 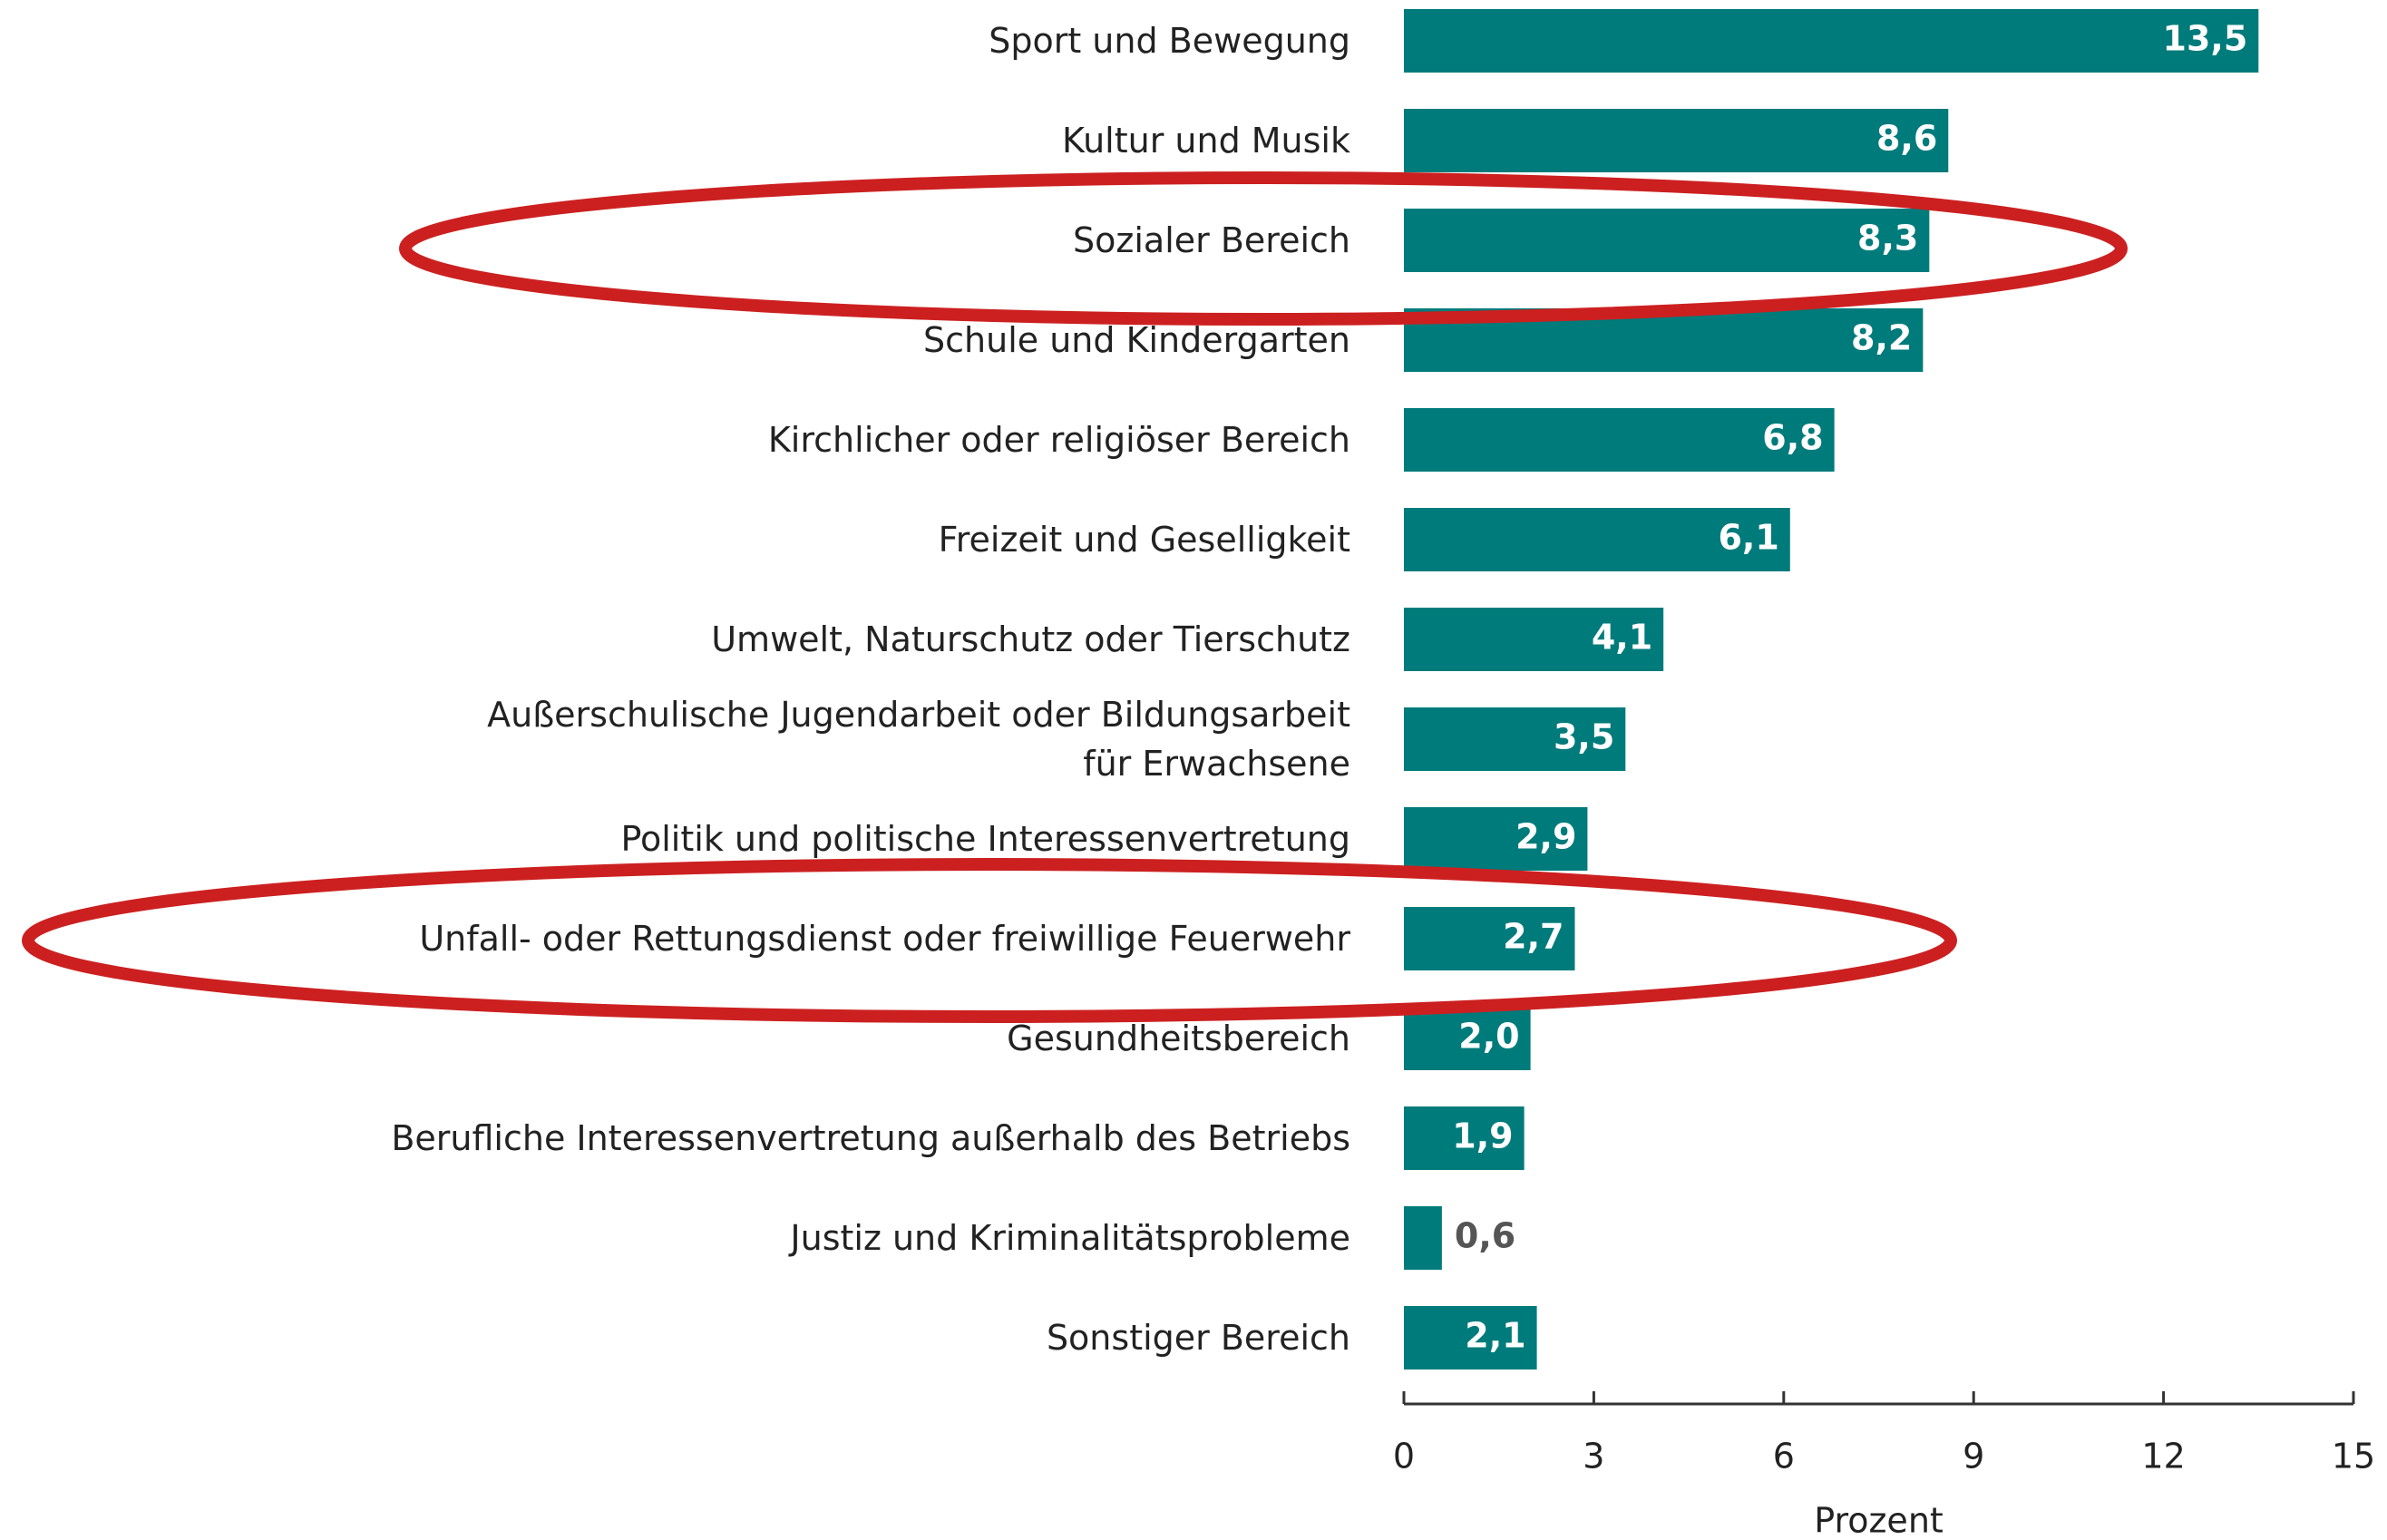 I want to click on value-label: 8,3, so click(x=1887, y=238).